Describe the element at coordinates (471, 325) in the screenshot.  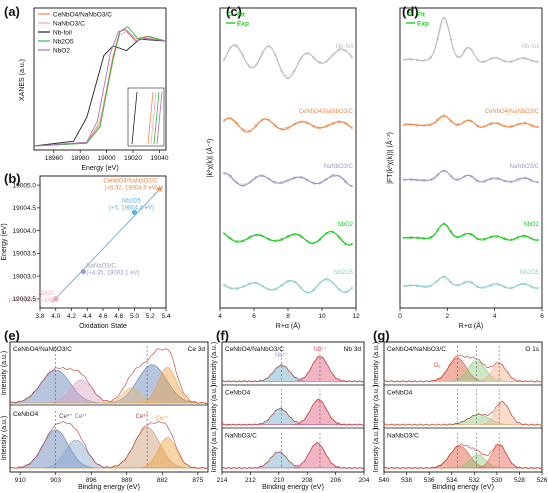
I see `panel-d-xlabel: R+α (Å)` at that location.